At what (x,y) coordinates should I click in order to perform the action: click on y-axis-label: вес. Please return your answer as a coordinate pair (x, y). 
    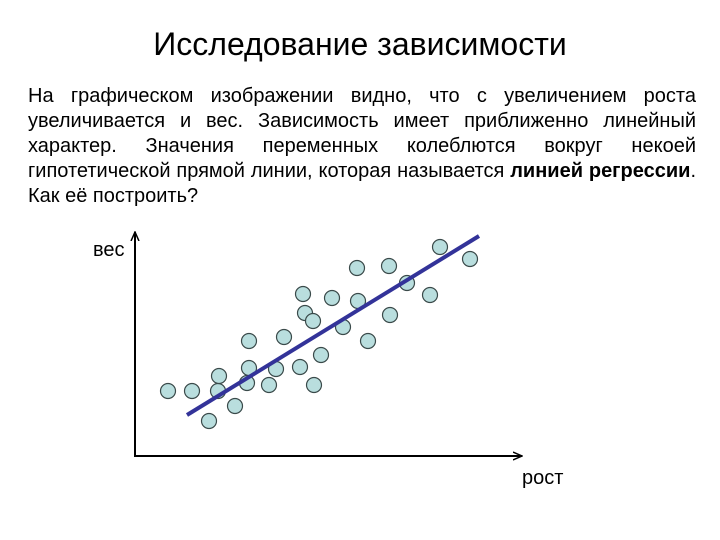
    Looking at the image, I should click on (109, 250).